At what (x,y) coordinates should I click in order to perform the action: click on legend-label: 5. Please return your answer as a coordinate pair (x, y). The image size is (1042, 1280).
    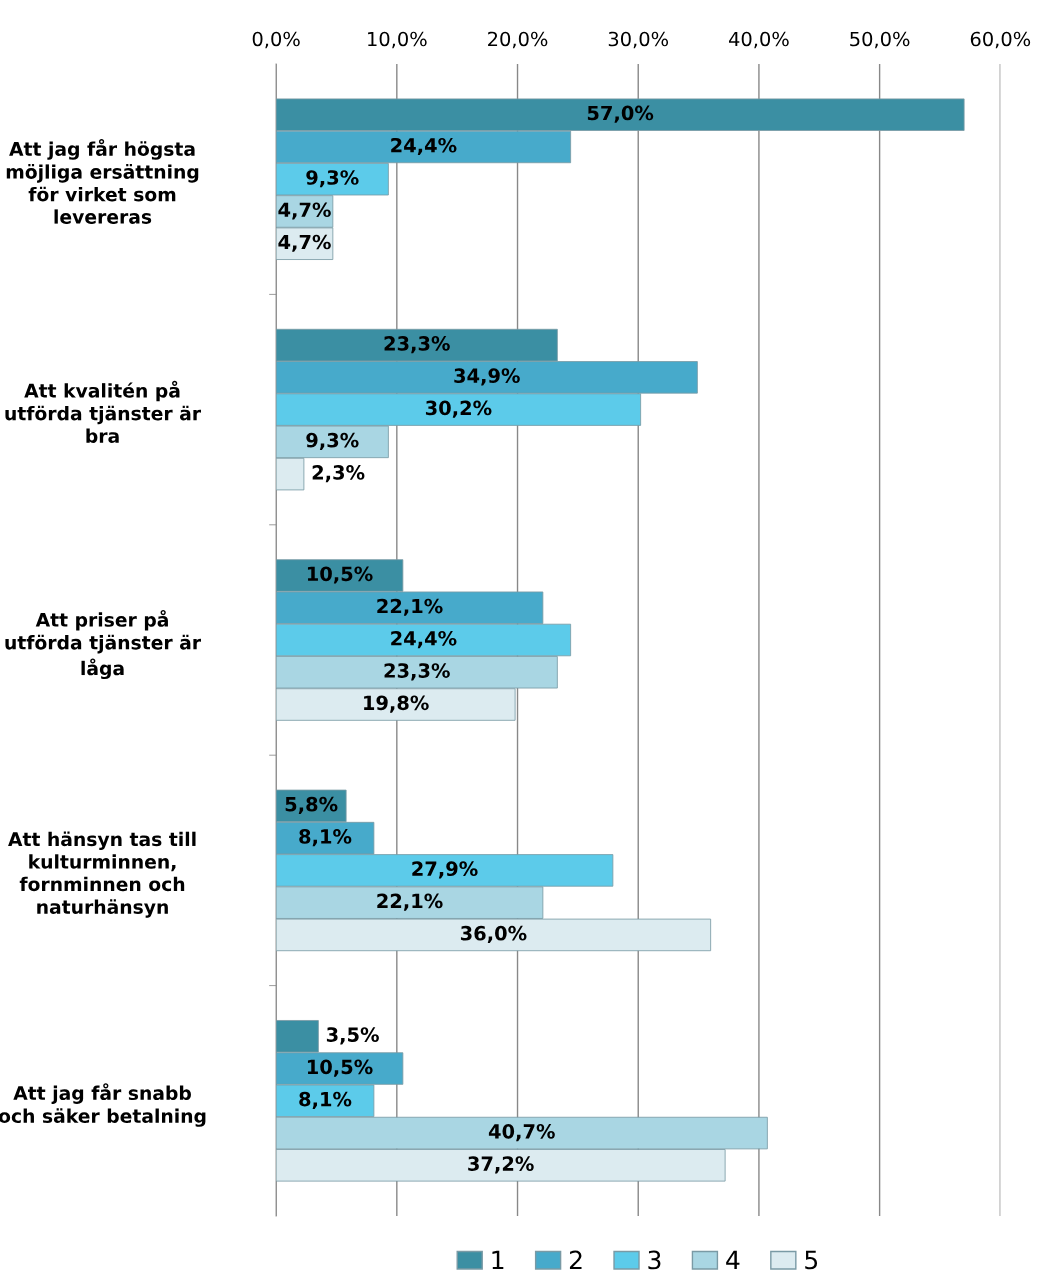
    Looking at the image, I should click on (811, 1260).